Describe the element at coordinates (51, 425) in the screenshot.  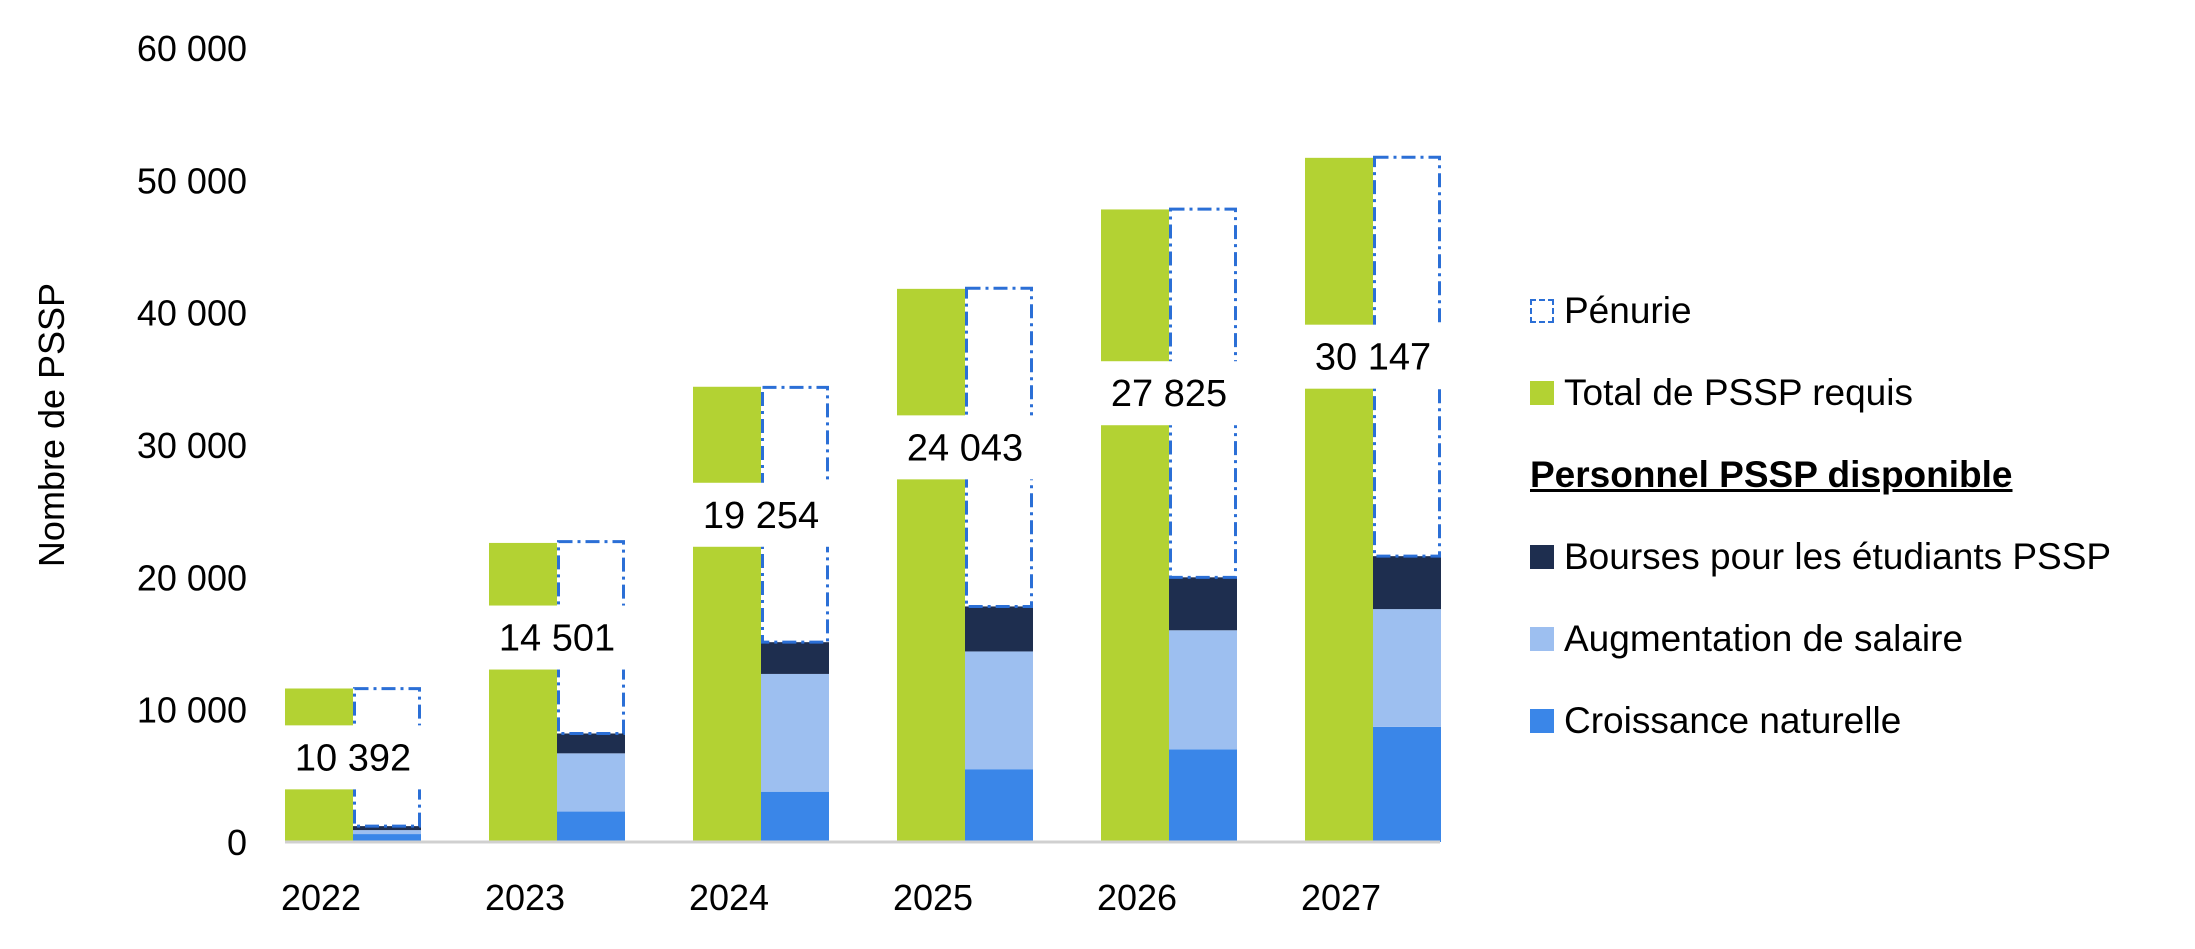
I see `y-axis-label: Nombre de PSSP` at that location.